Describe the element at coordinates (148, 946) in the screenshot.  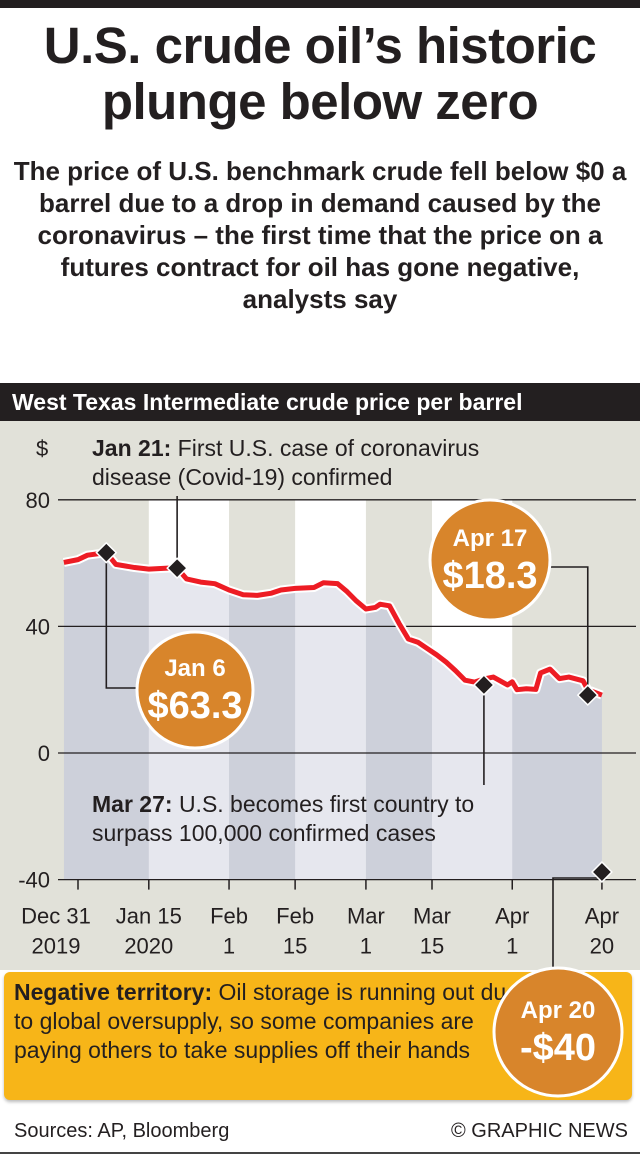
I see `x-tick-label: 2020` at that location.